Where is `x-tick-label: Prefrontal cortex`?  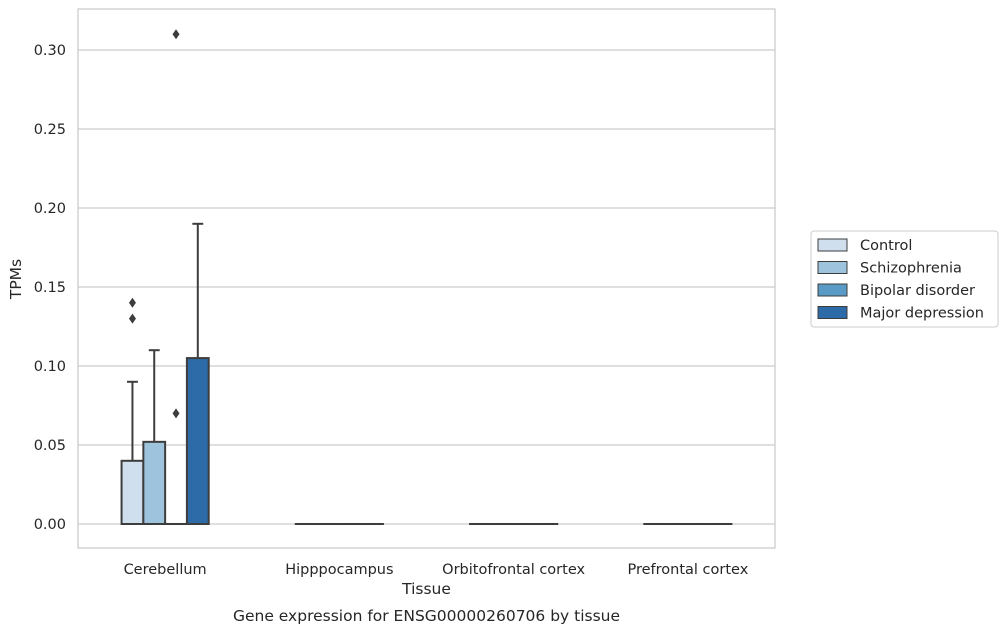 x-tick-label: Prefrontal cortex is located at coordinates (687, 570).